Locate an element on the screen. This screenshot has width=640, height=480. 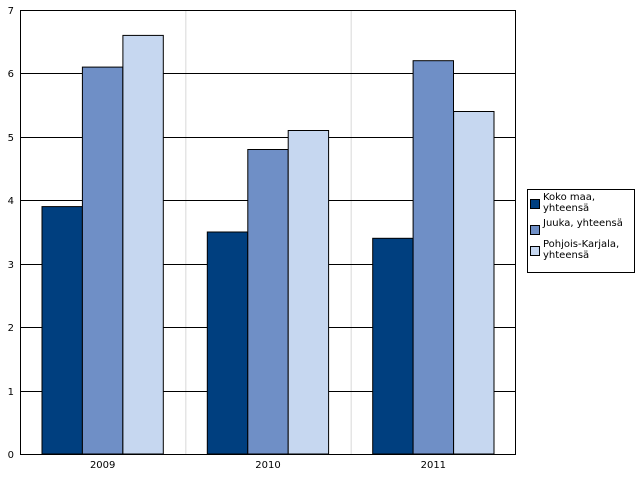
x-tick-label: 2011 is located at coordinates (433, 465).